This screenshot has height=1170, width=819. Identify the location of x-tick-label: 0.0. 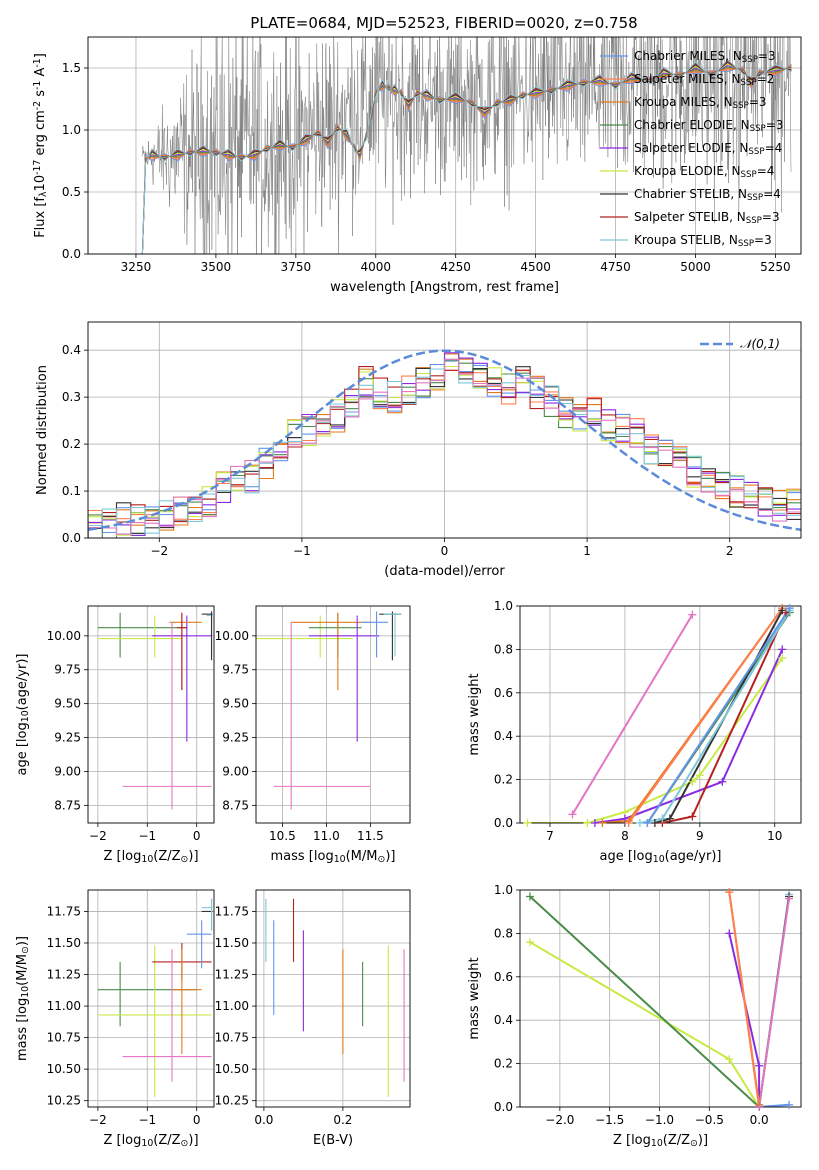
(759, 1120).